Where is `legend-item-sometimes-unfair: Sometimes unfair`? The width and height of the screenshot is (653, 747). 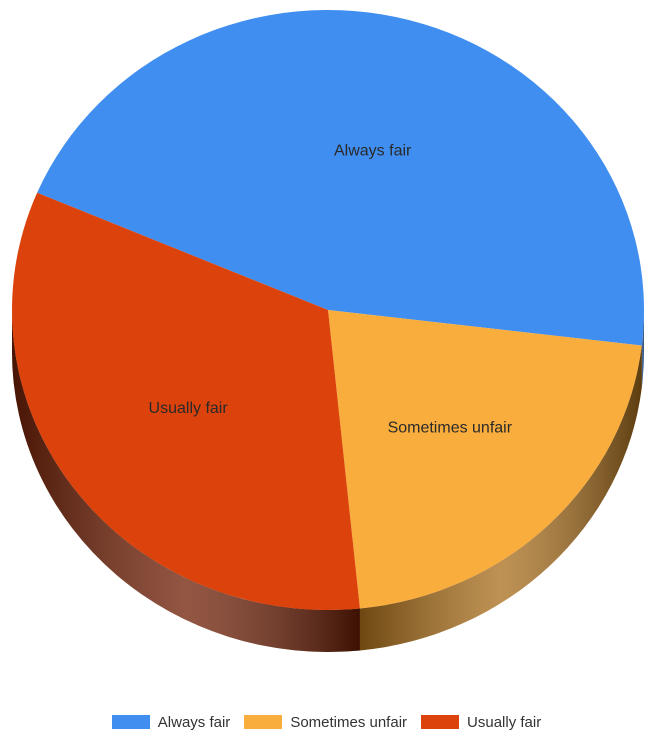 legend-item-sometimes-unfair: Sometimes unfair is located at coordinates (325, 722).